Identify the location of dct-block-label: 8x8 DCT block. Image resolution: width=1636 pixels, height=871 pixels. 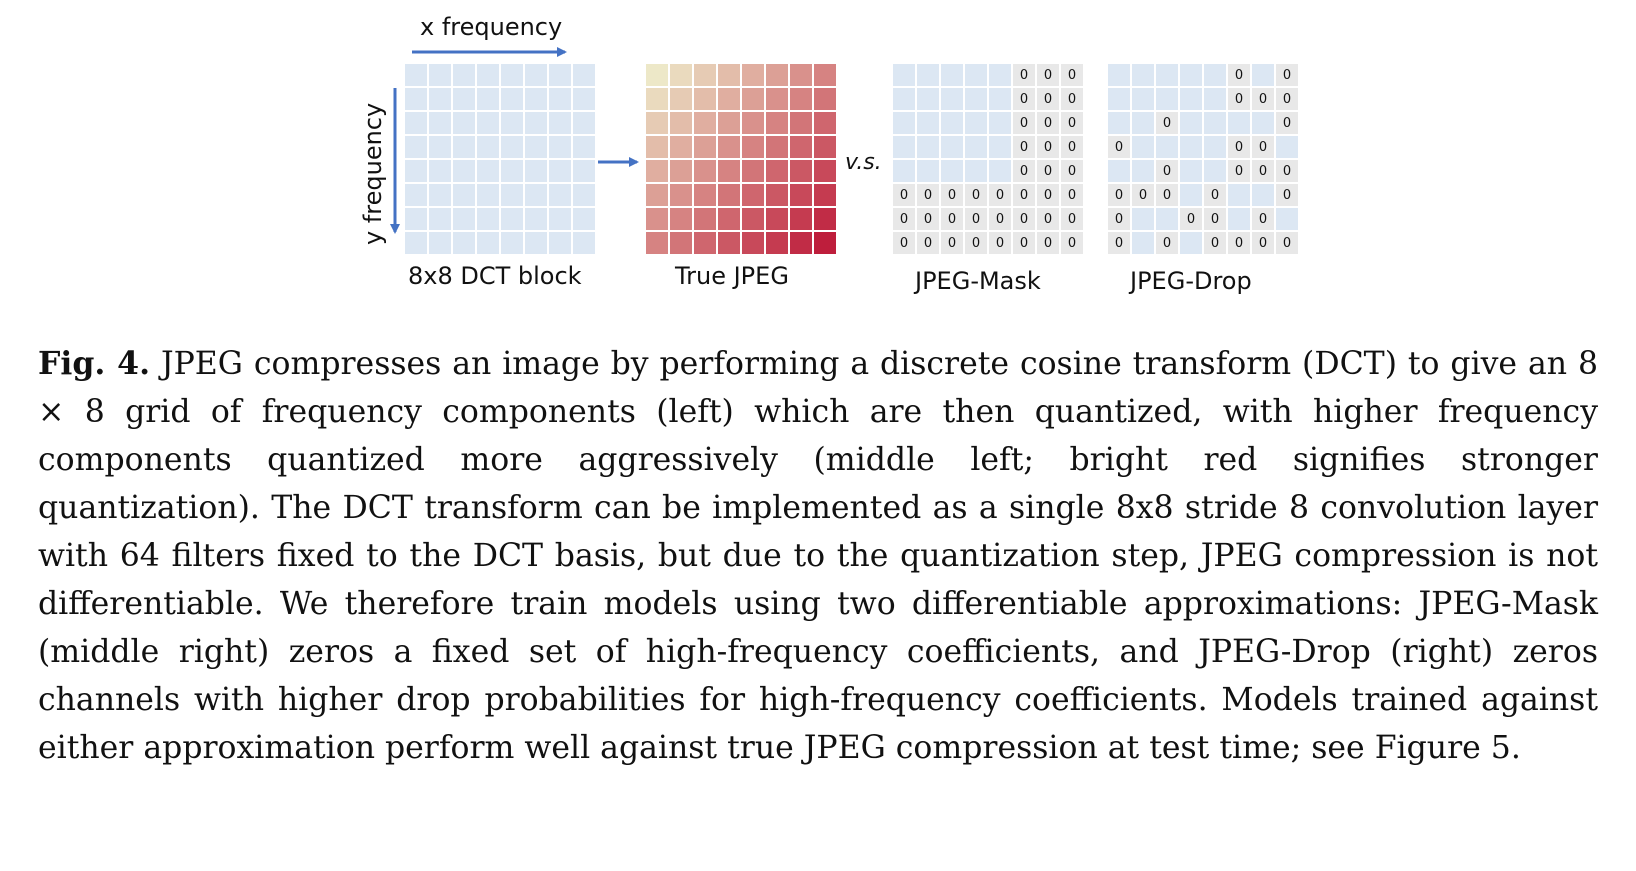
(495, 276).